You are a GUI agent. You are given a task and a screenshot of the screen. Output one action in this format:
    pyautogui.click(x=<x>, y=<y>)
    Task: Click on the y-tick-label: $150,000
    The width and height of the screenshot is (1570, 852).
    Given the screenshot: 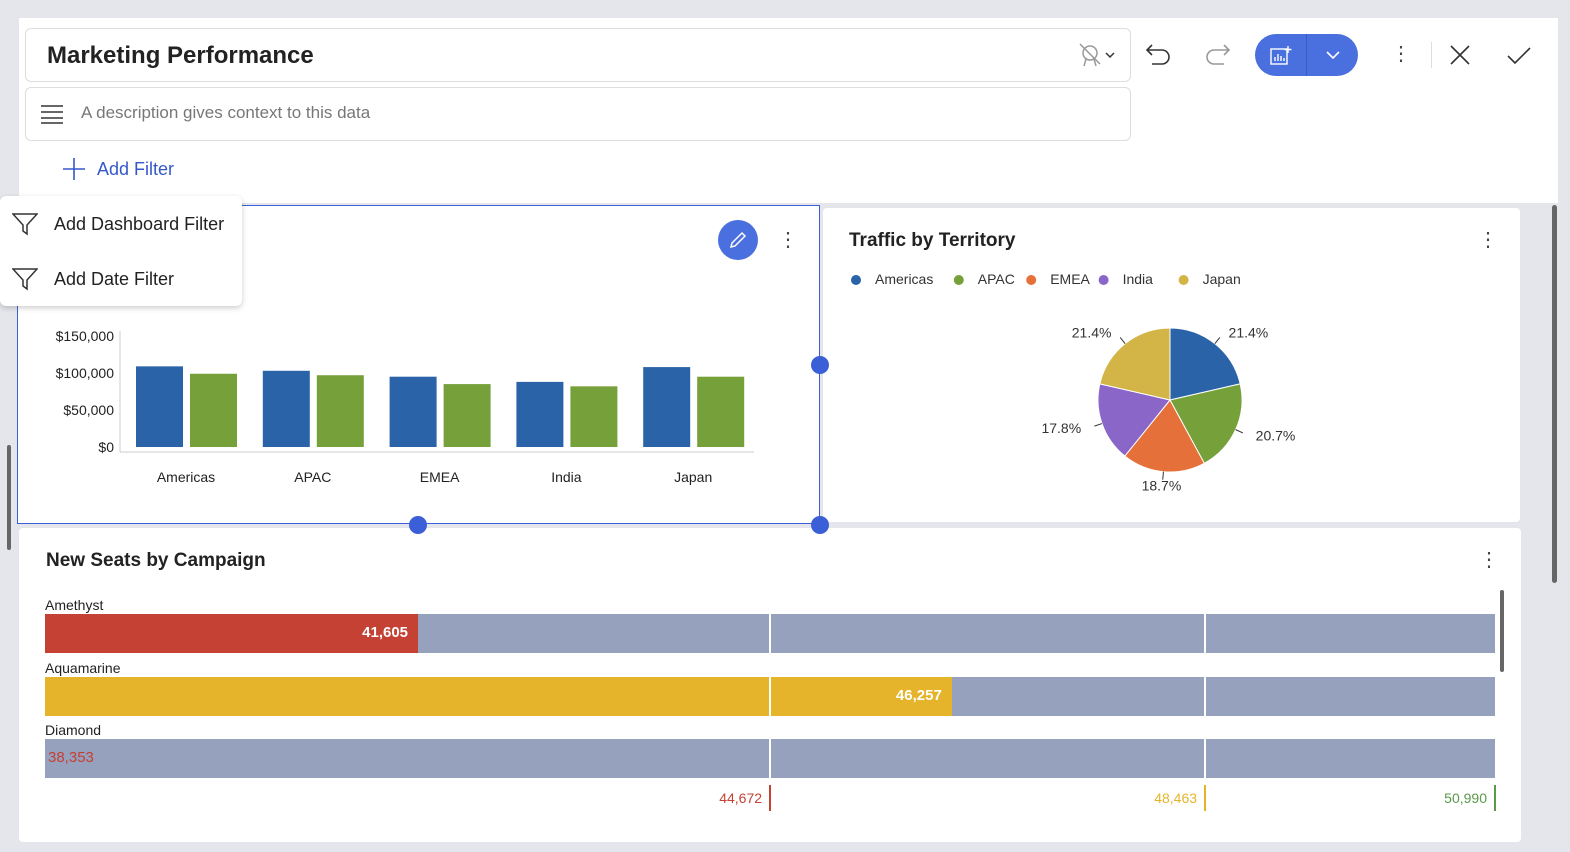 What is the action you would take?
    pyautogui.click(x=85, y=336)
    